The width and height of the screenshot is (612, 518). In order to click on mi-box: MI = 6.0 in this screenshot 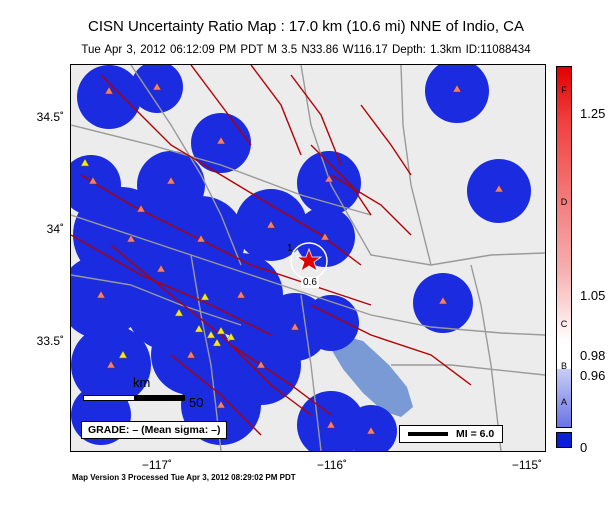, I will do `click(451, 434)`.